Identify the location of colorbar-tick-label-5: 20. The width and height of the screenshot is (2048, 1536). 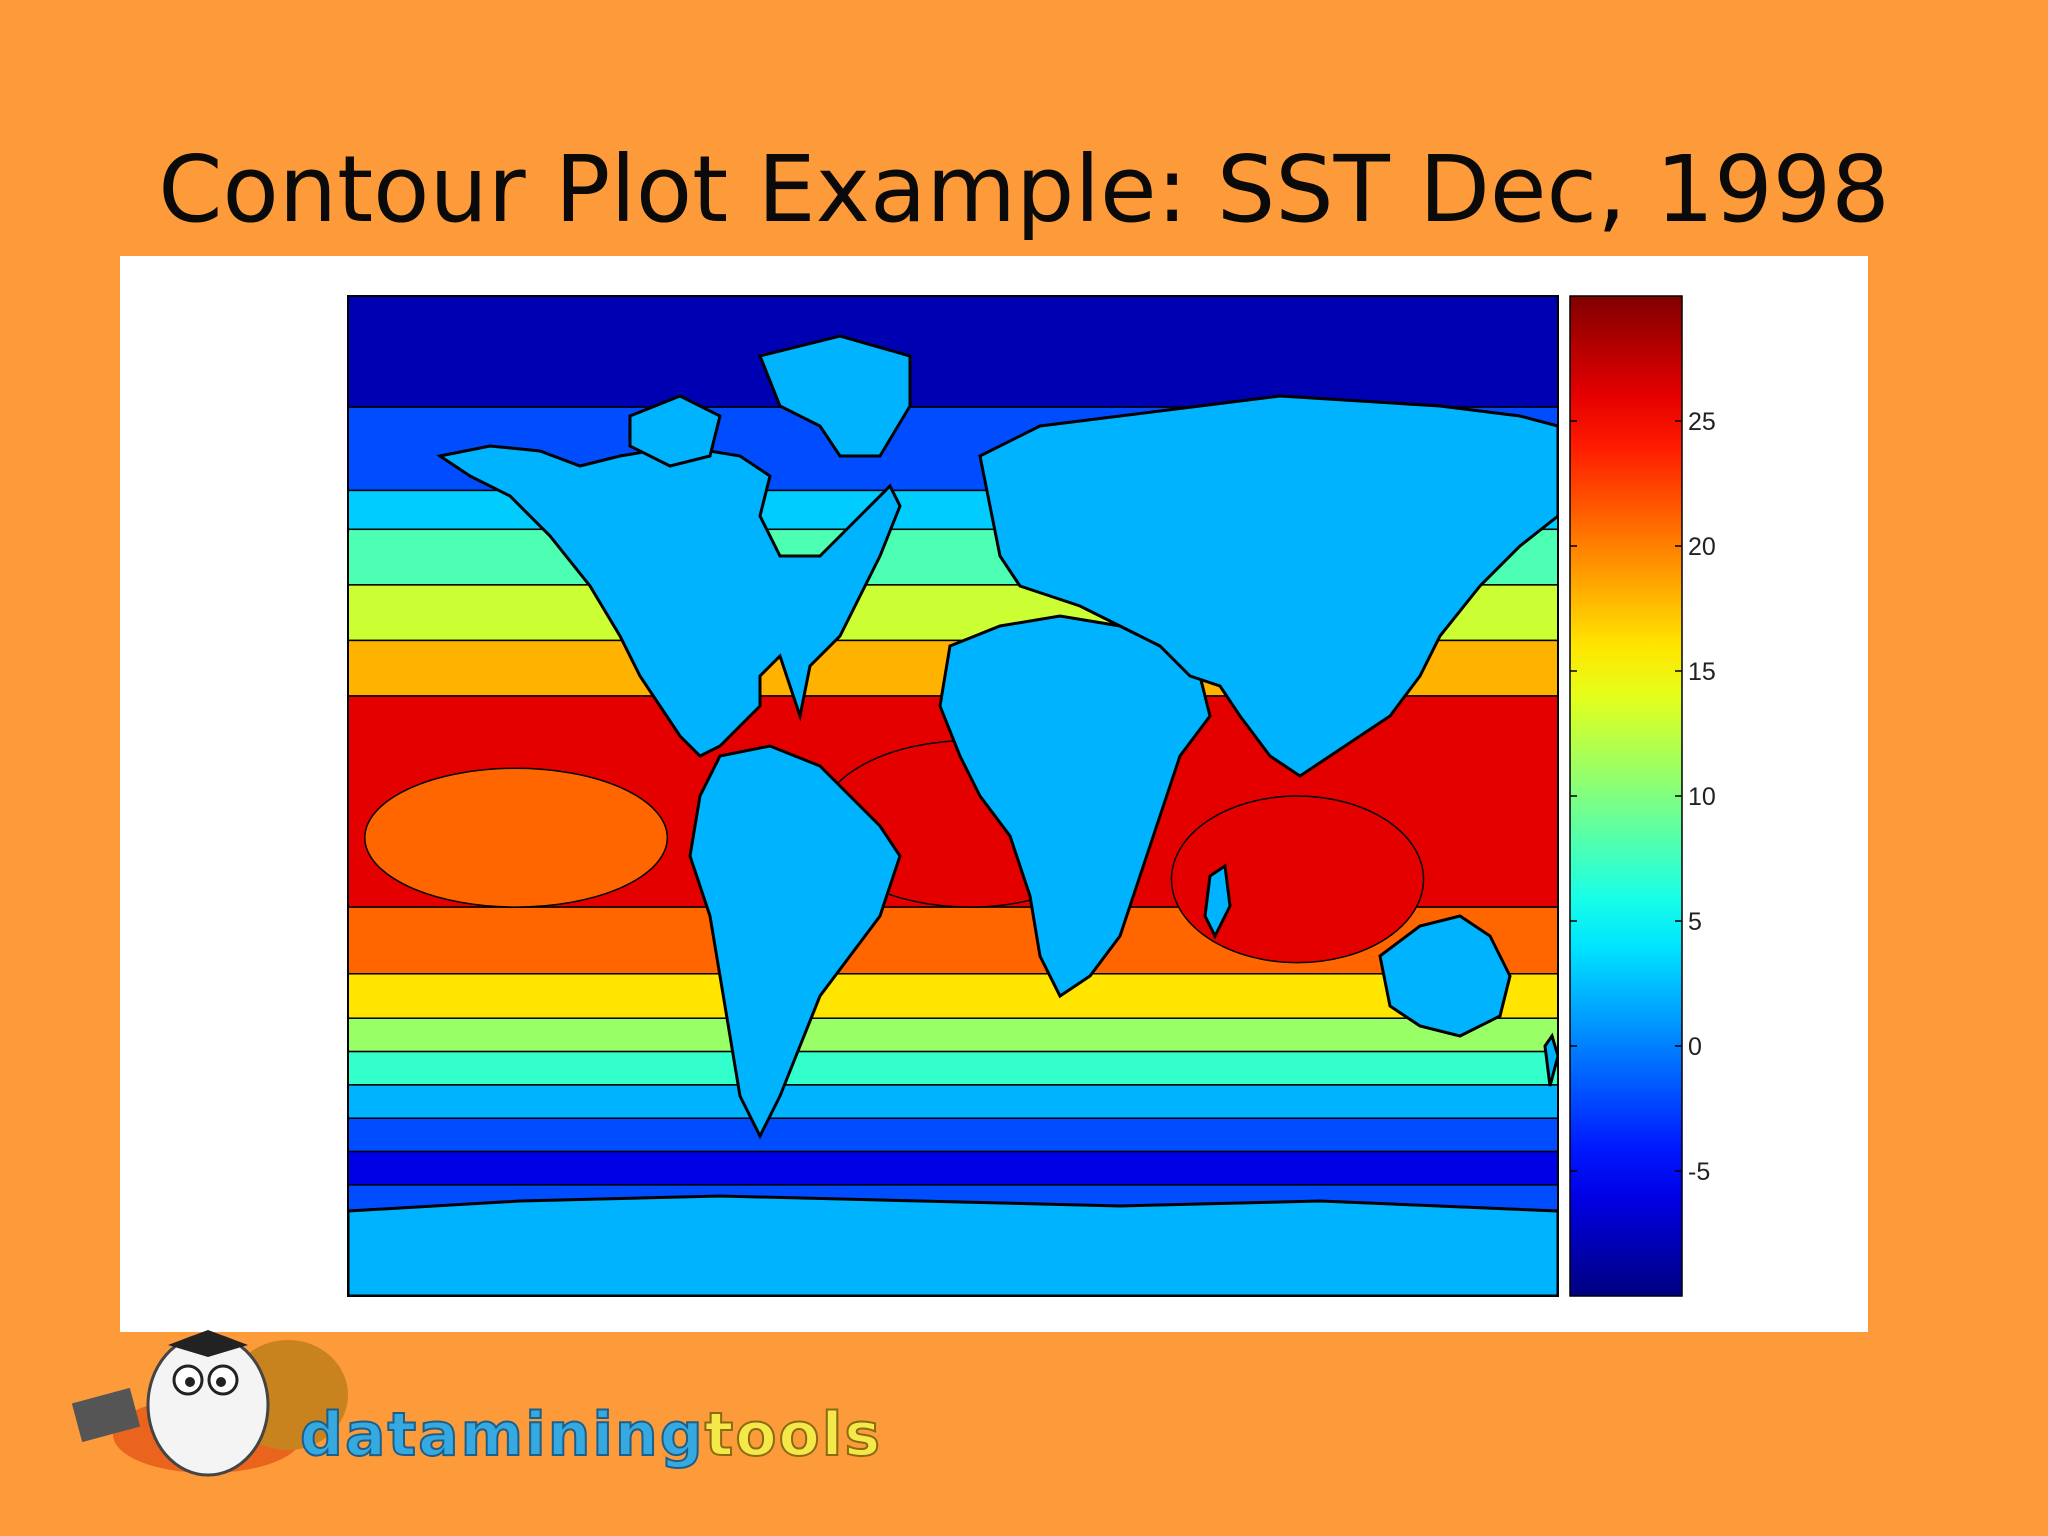
(1702, 547).